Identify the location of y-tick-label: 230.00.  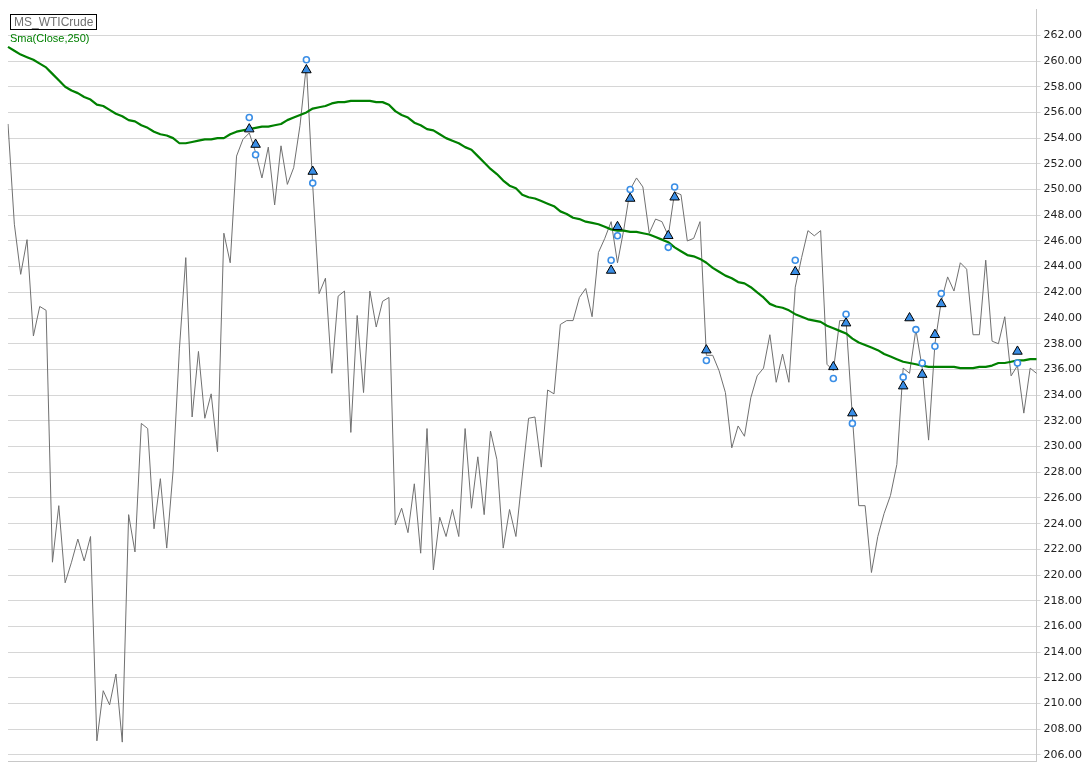
(1063, 446).